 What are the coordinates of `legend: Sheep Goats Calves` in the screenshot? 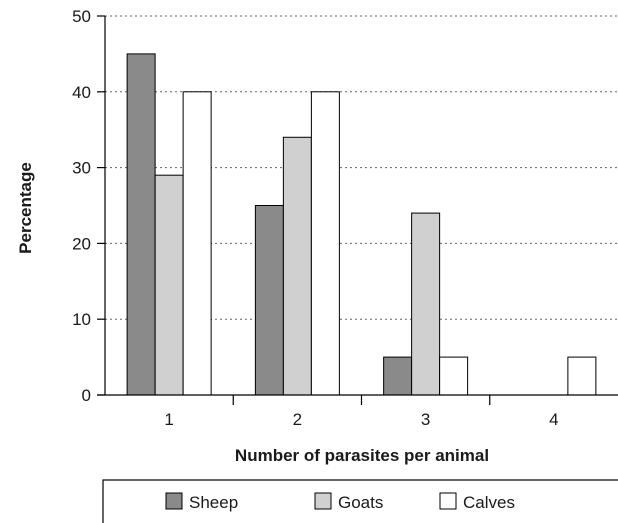 It's located at (360, 501).